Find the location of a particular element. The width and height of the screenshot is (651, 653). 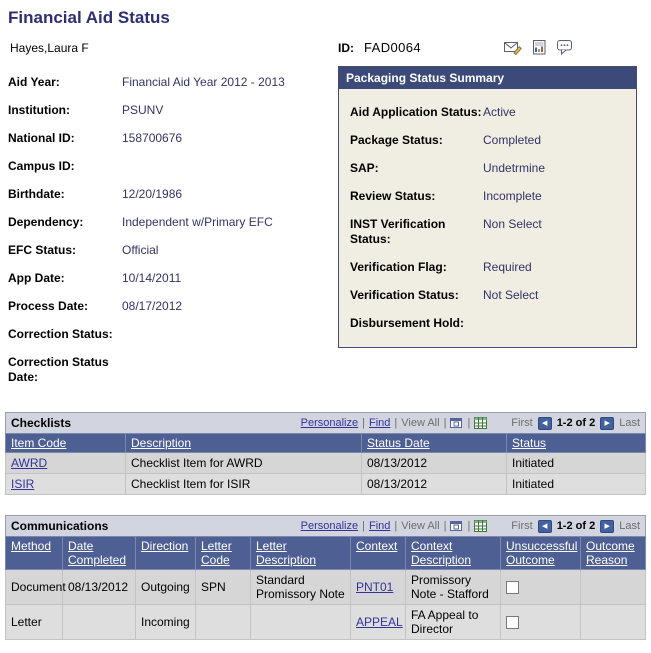

context-link: PNT01 is located at coordinates (375, 587).